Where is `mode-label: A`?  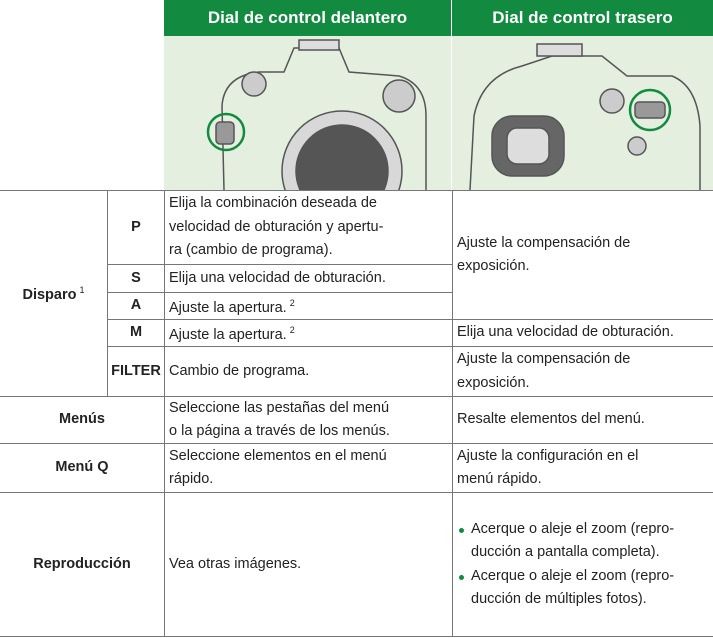 mode-label: A is located at coordinates (135, 305).